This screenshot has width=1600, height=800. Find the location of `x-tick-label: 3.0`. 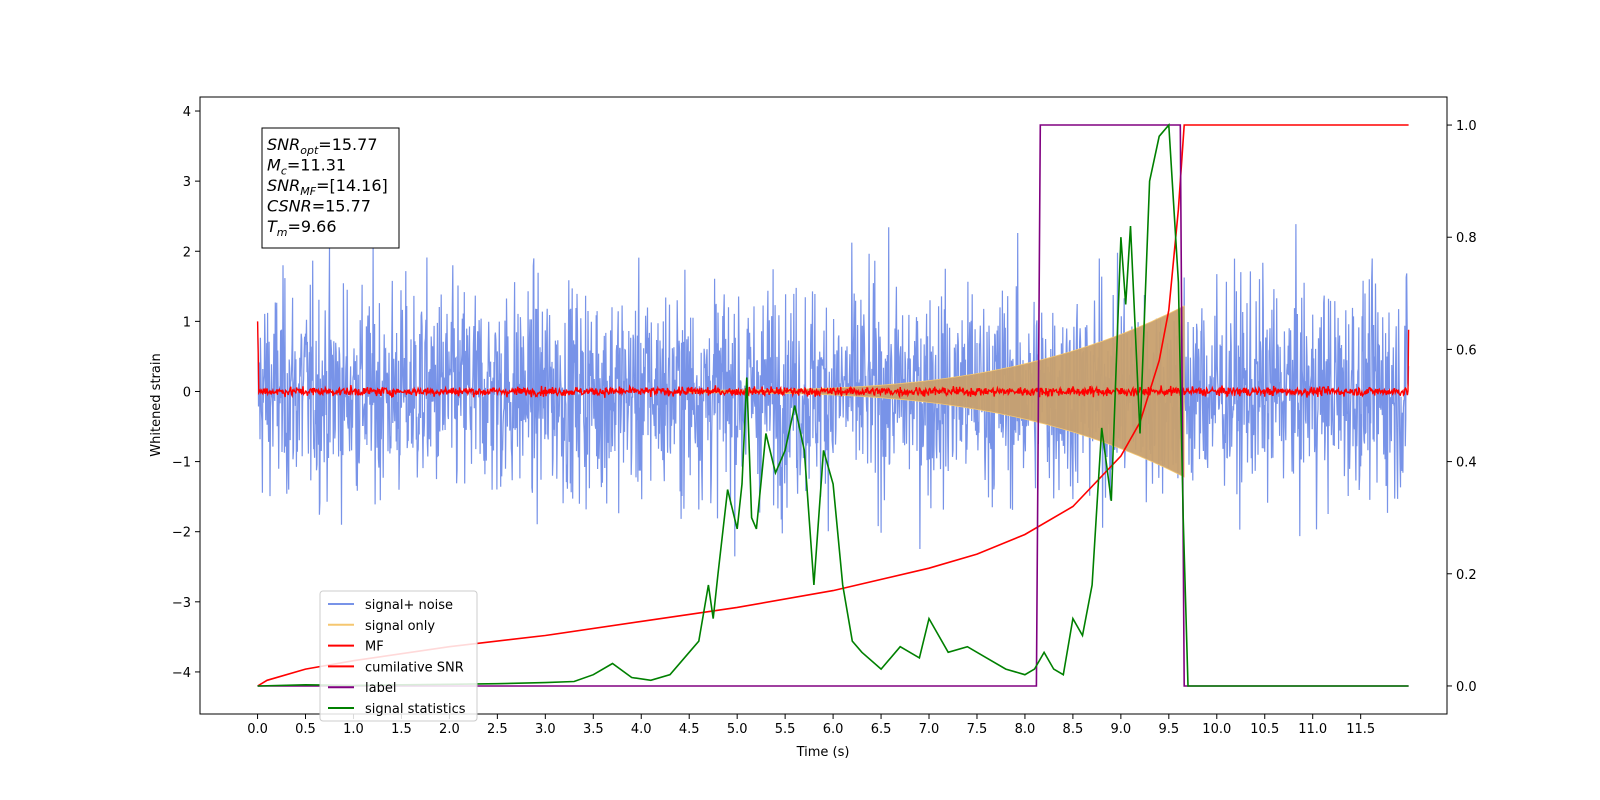

x-tick-label: 3.0 is located at coordinates (545, 729).